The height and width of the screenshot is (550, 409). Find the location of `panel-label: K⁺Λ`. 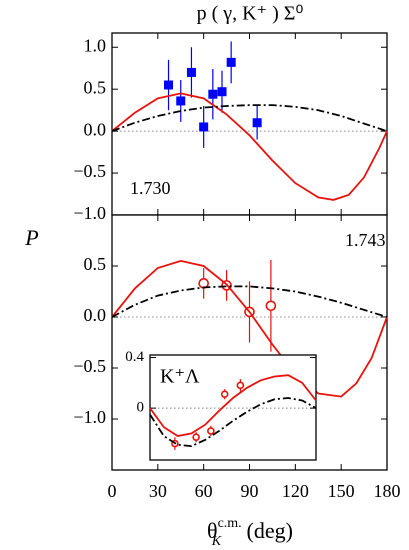

panel-label: K⁺Λ is located at coordinates (180, 377).